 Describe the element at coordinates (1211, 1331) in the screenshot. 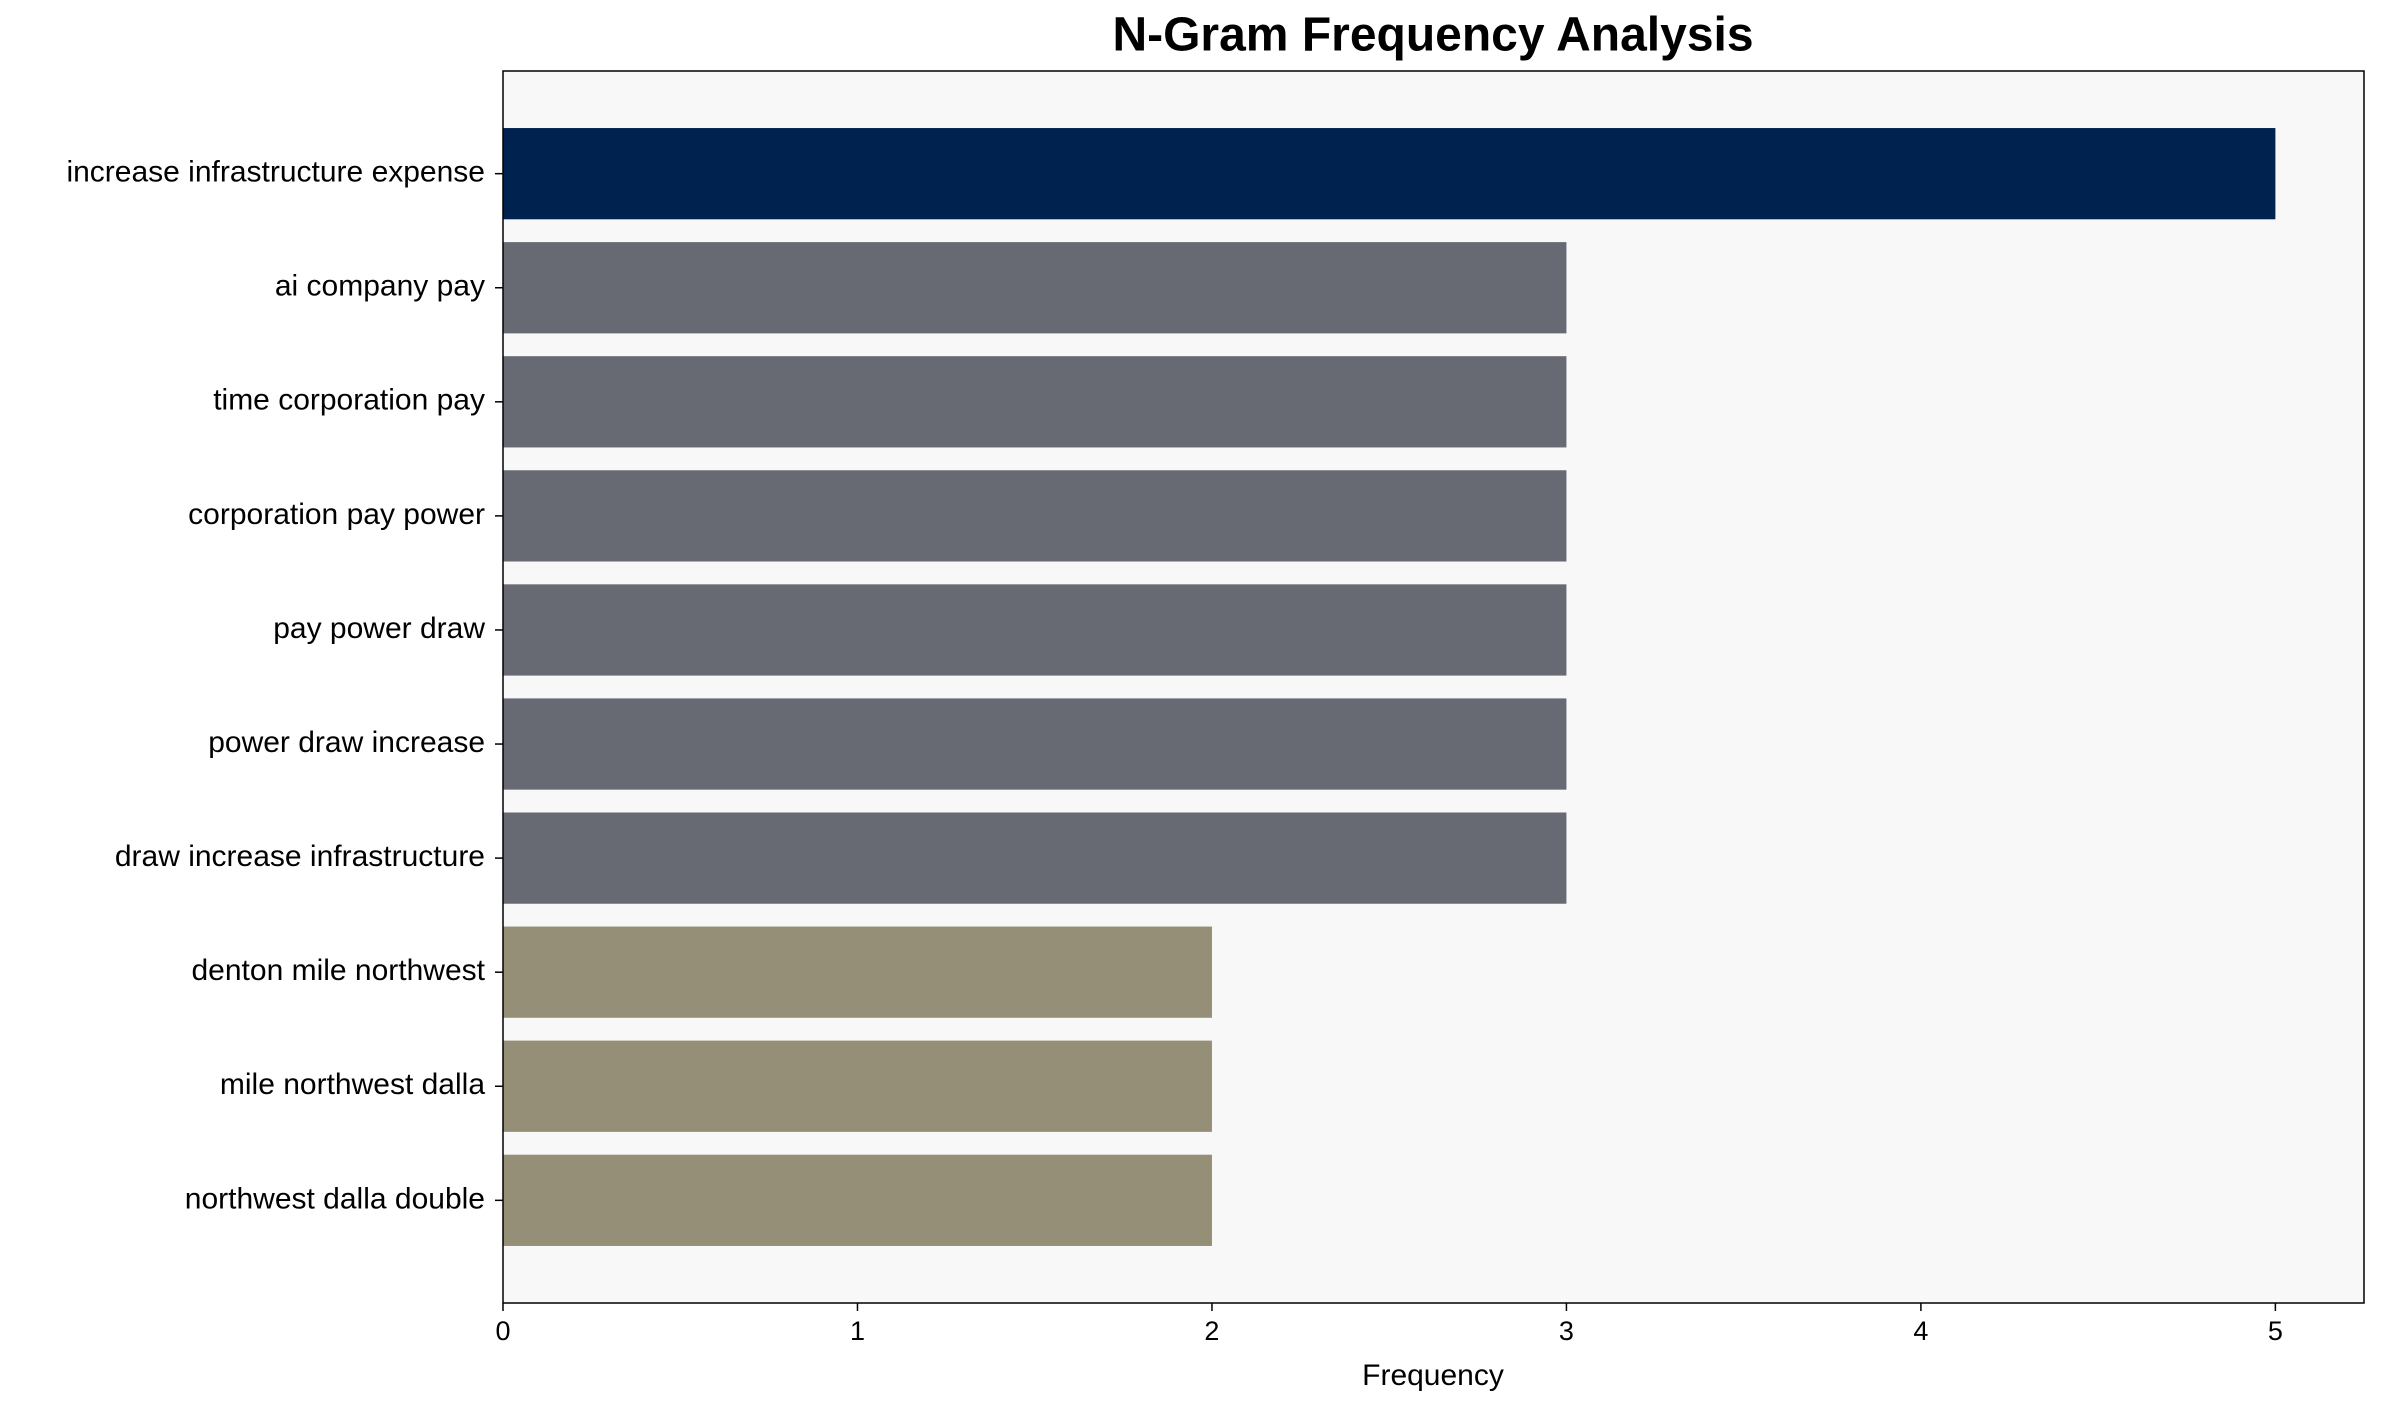

I see `x-tick-label: 2` at that location.